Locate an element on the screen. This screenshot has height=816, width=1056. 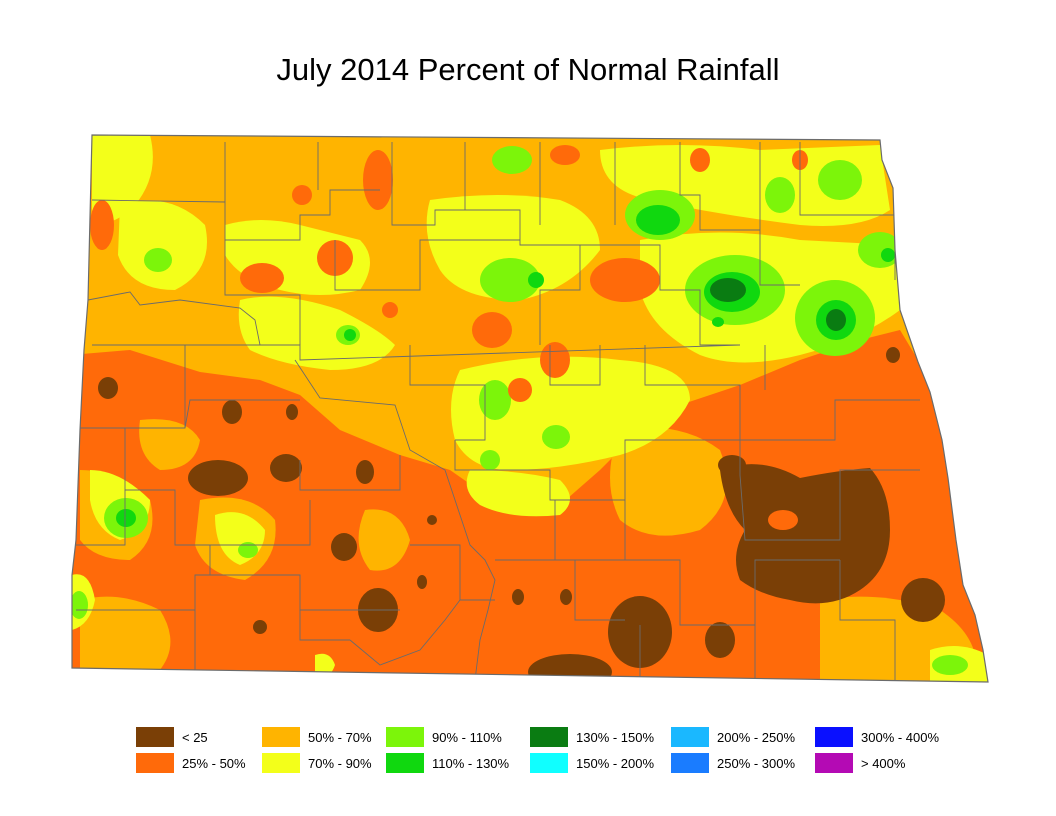
legend-label: 50% - 70% is located at coordinates (340, 737).